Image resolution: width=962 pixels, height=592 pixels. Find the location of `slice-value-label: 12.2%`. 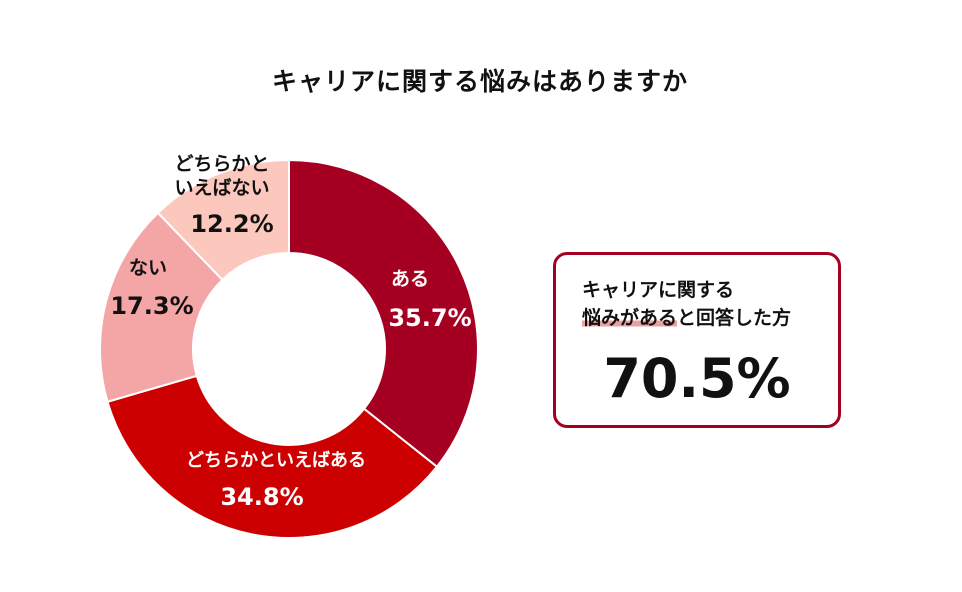

slice-value-label: 12.2% is located at coordinates (231, 224).